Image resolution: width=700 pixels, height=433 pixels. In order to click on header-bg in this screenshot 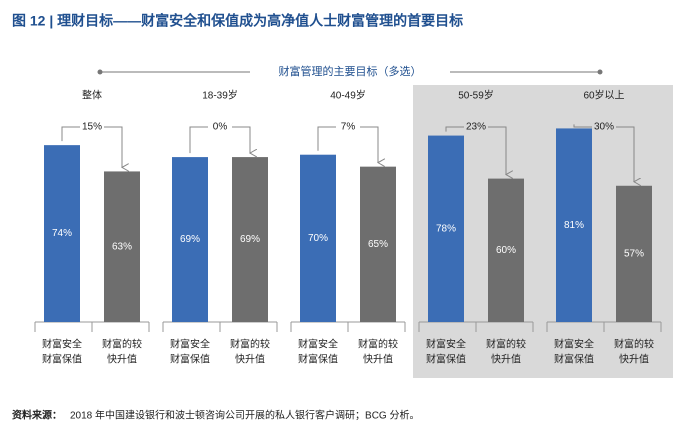, I will do `click(350, 72)`.